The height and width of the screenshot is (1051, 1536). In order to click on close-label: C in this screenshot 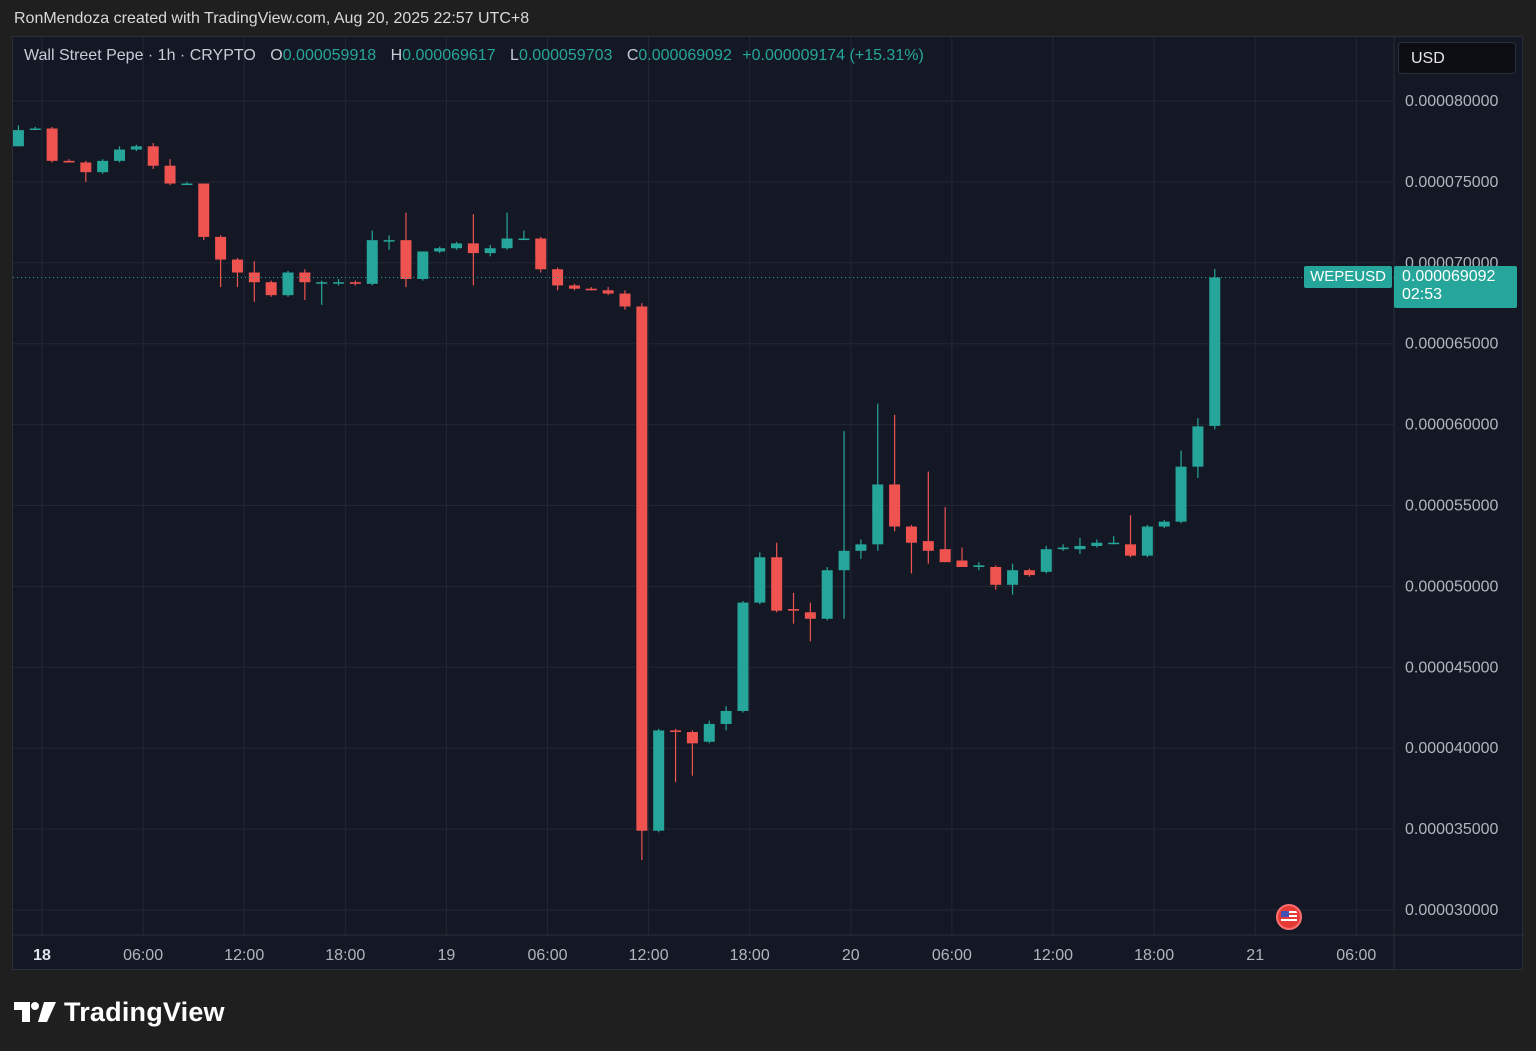, I will do `click(632, 55)`.